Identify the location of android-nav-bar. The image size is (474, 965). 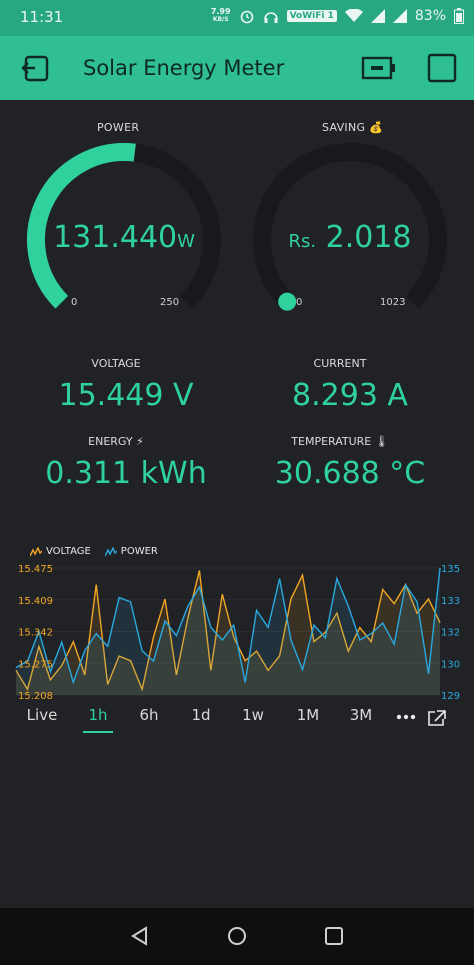
(237, 936).